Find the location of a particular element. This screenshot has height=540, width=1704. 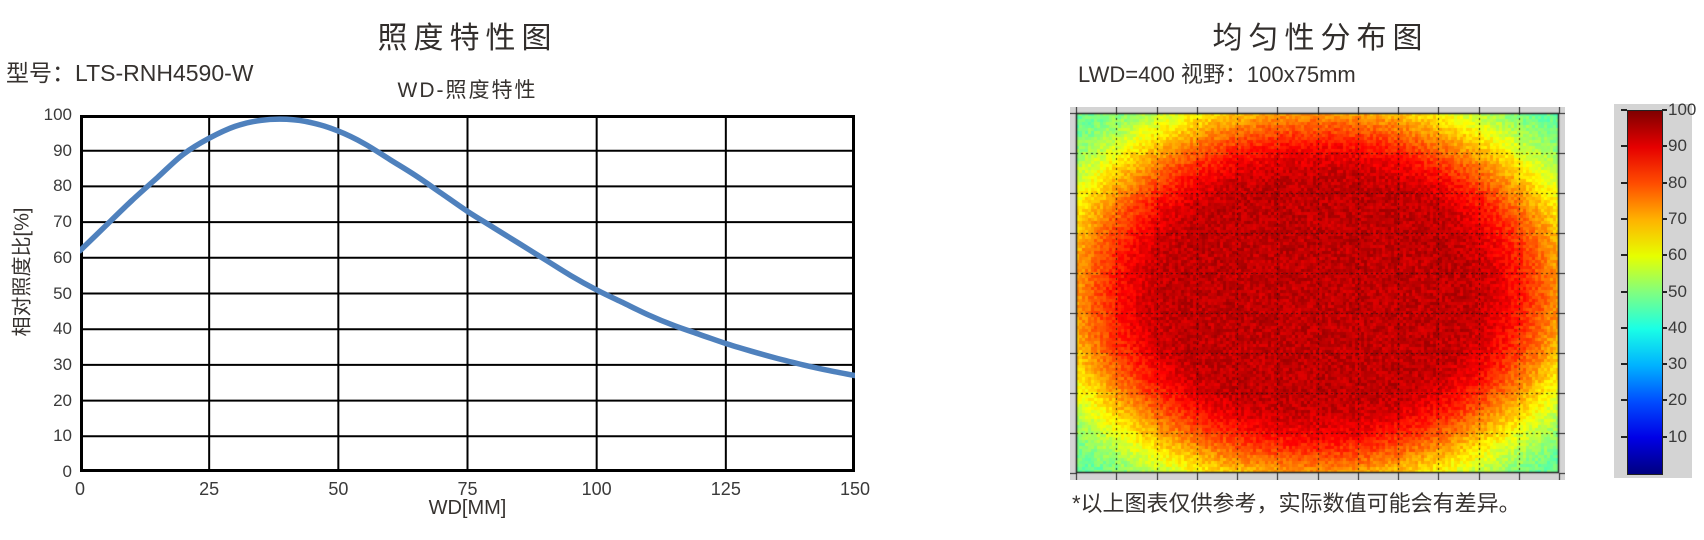

left-chart-subtitle: WD-照度特性 is located at coordinates (467, 90).